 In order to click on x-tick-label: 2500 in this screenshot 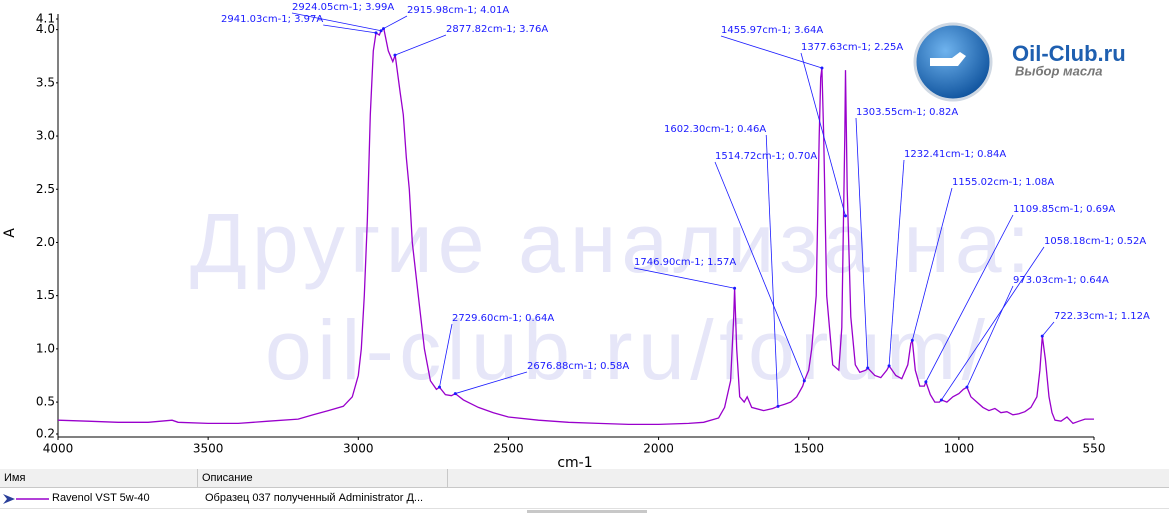, I will do `click(508, 449)`.